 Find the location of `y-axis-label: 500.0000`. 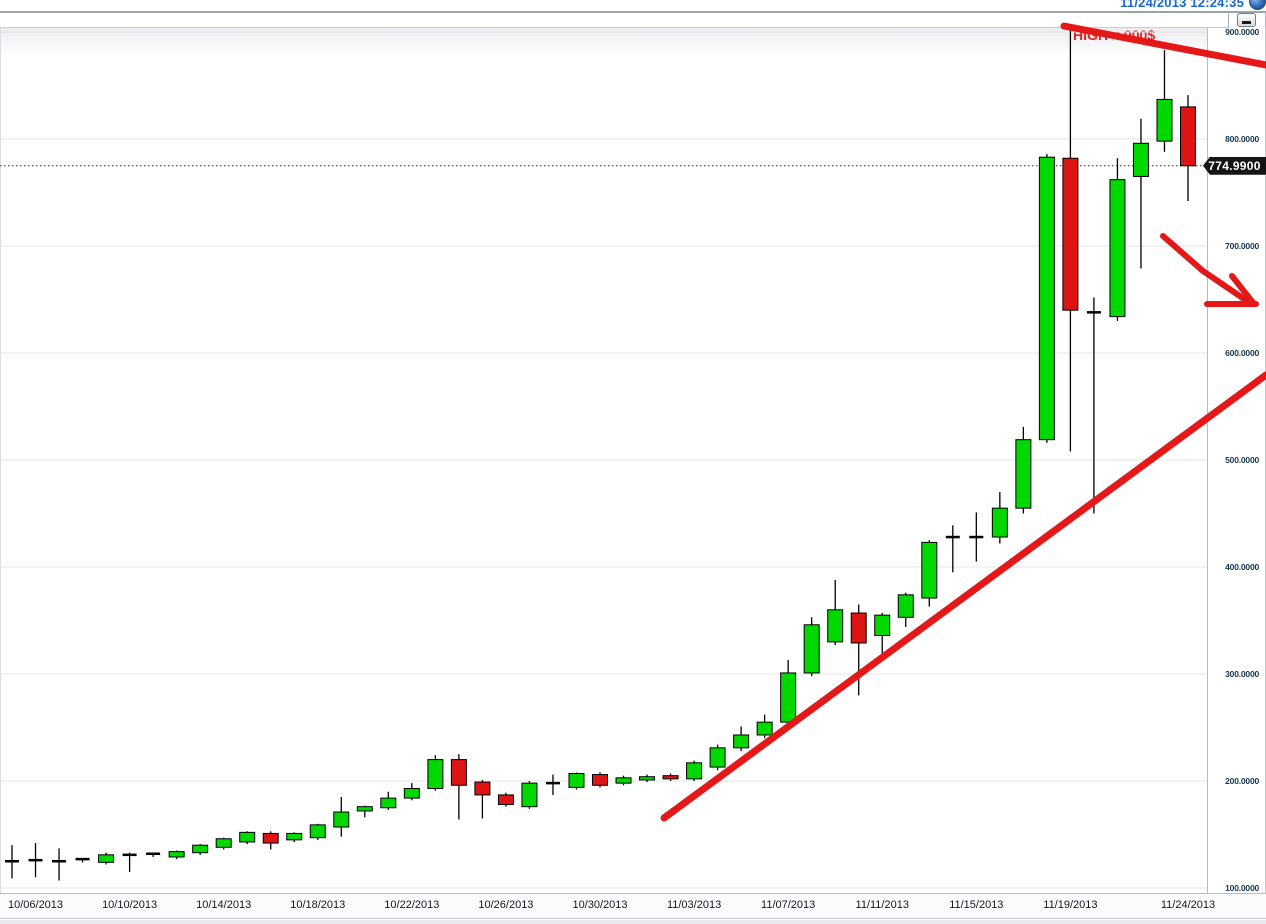

y-axis-label: 500.0000 is located at coordinates (1242, 460).